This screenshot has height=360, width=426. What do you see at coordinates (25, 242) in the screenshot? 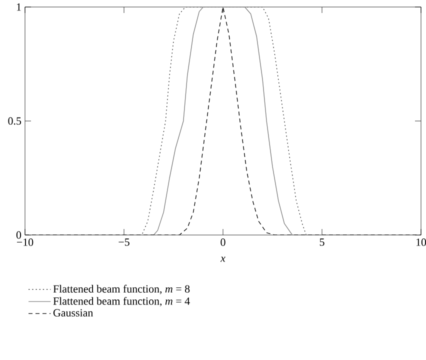
I see `x-tick-label: −10` at bounding box center [25, 242].